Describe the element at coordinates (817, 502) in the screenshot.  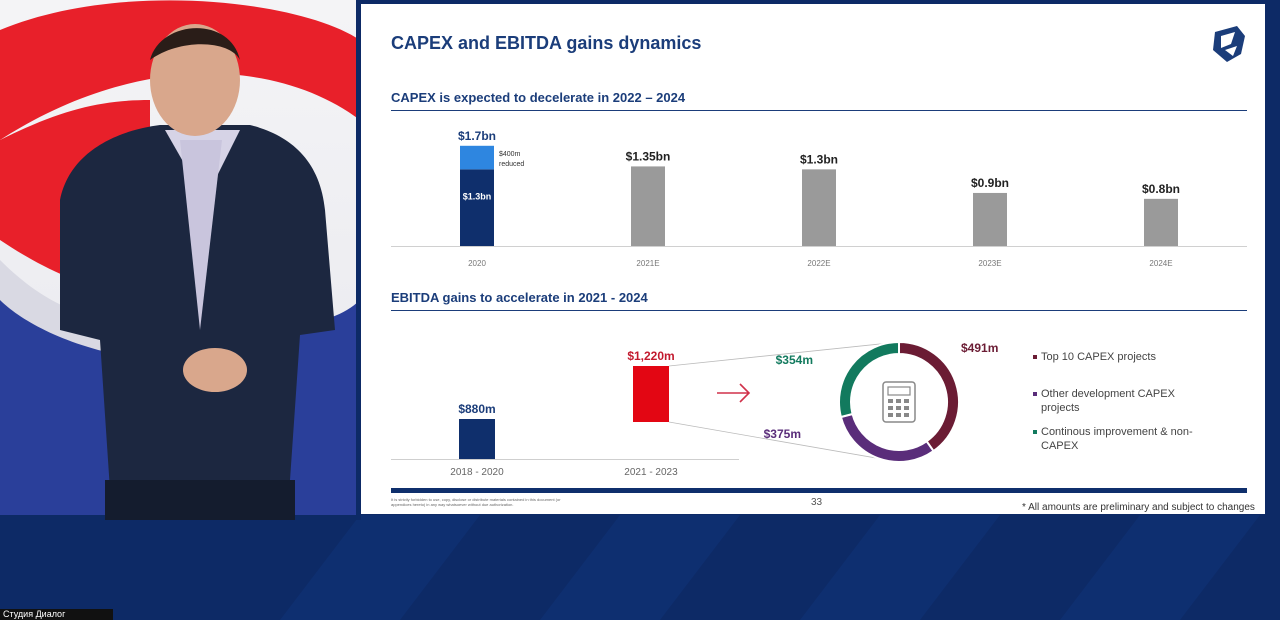
I see `page-number: 33` at that location.